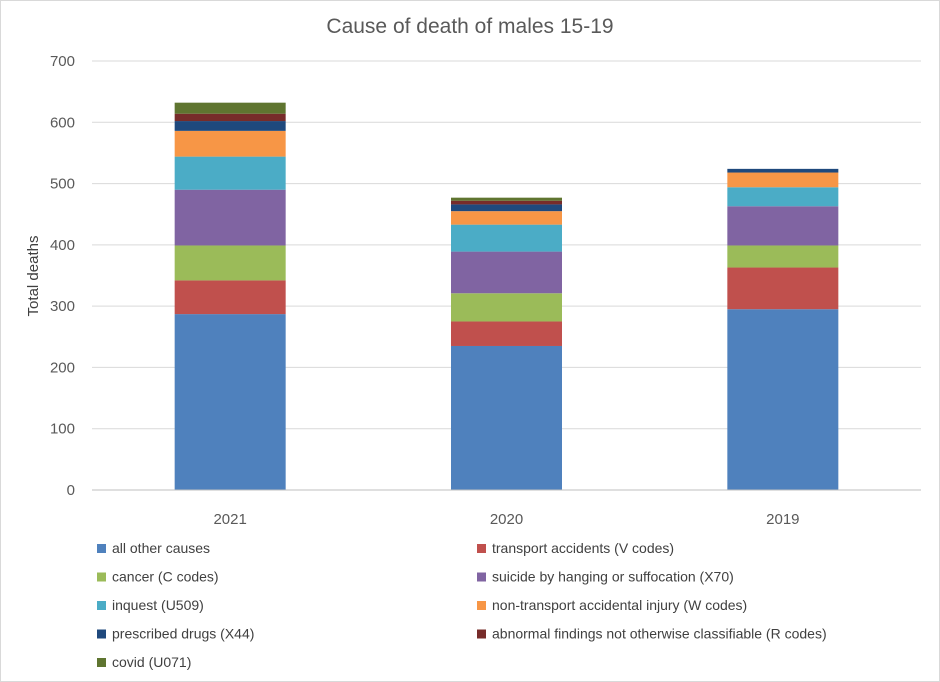 This screenshot has height=682, width=940. I want to click on y-axis-title: Total deaths, so click(33, 276).